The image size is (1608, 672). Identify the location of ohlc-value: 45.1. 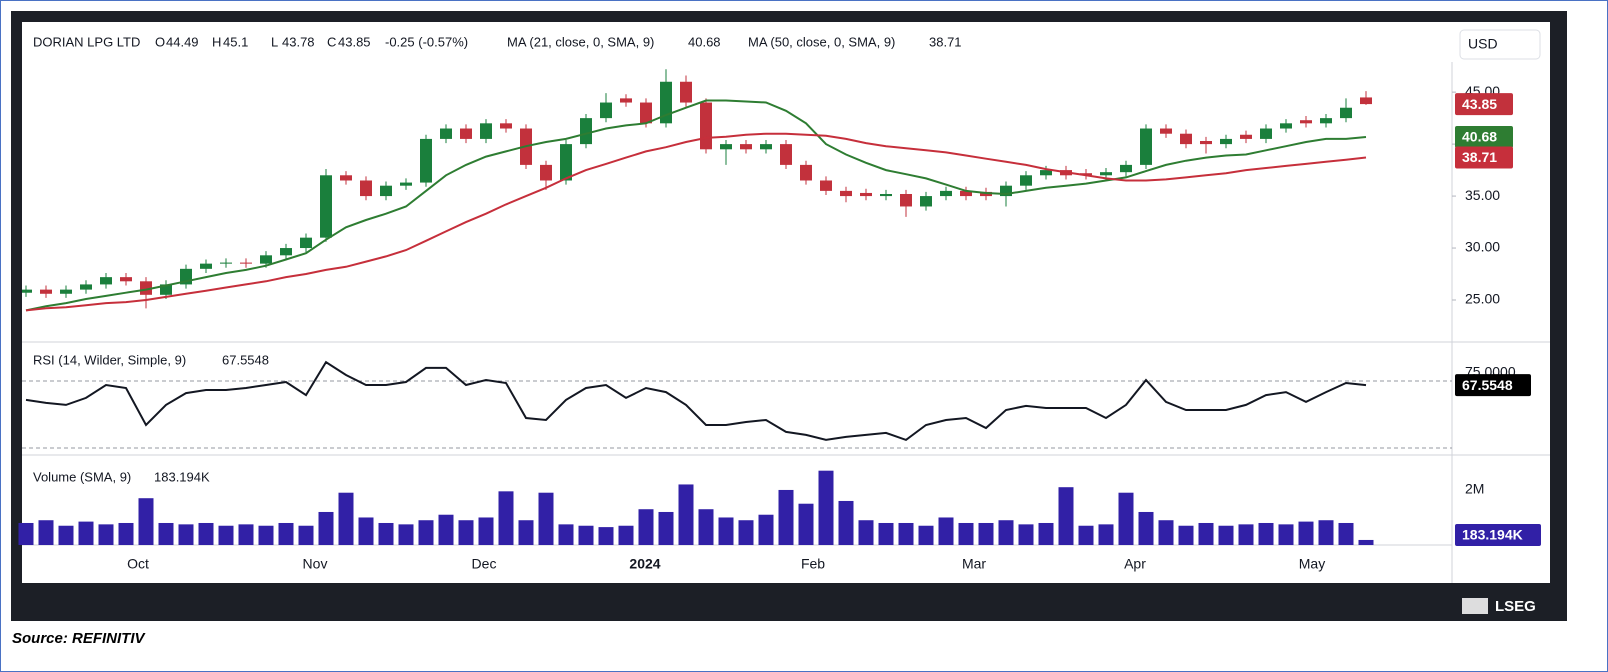
(235, 41).